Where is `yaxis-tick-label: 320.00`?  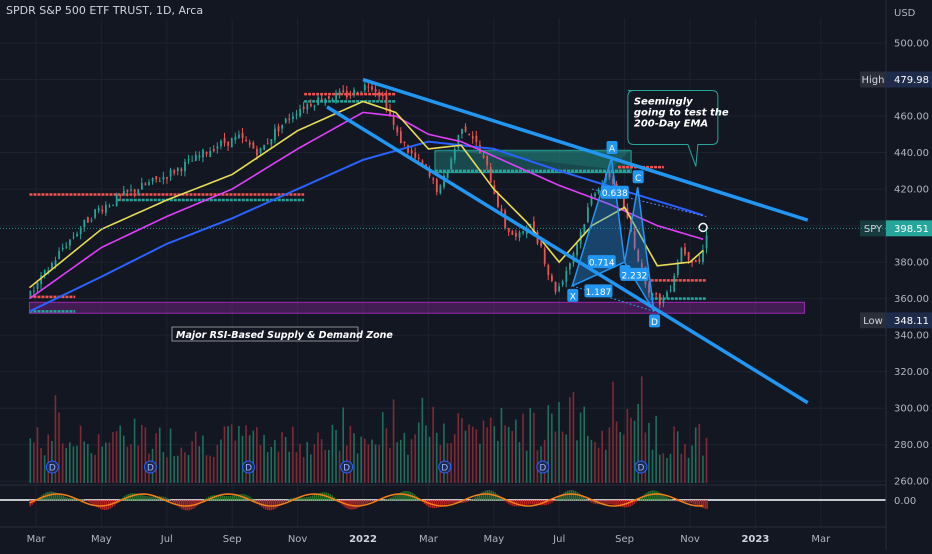 yaxis-tick-label: 320.00 is located at coordinates (911, 372).